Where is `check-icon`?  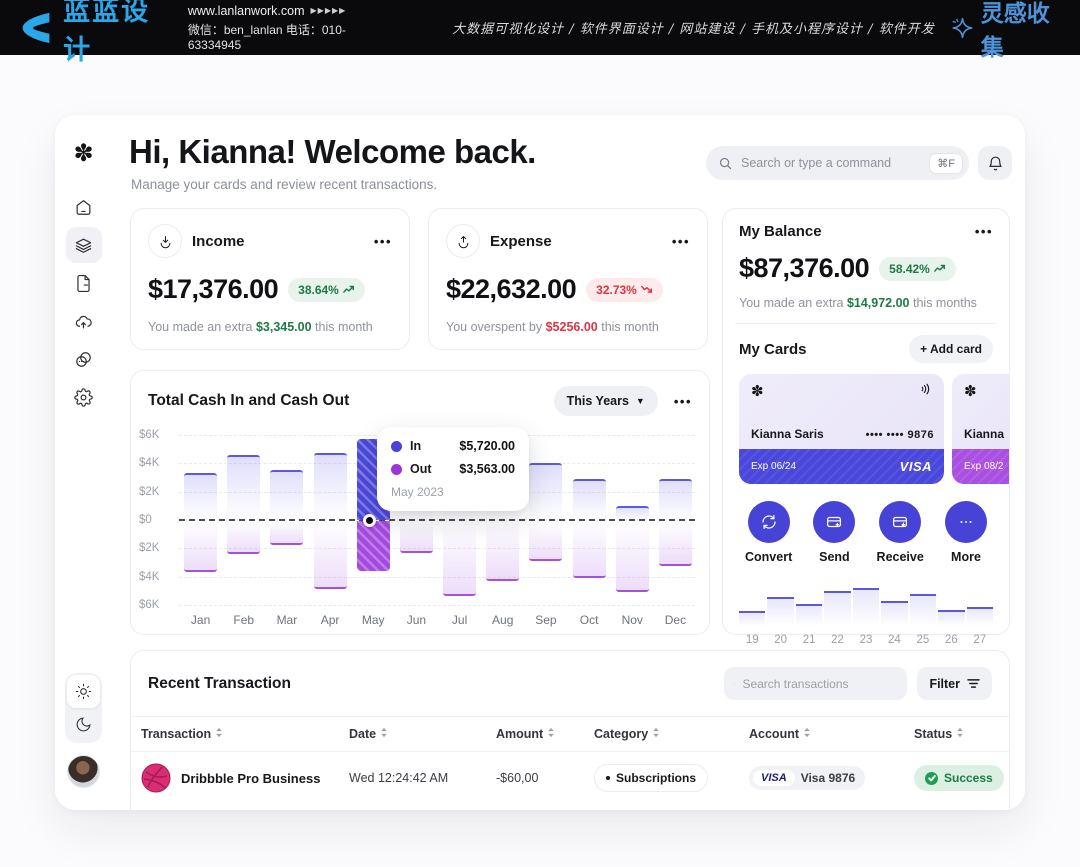 check-icon is located at coordinates (931, 778).